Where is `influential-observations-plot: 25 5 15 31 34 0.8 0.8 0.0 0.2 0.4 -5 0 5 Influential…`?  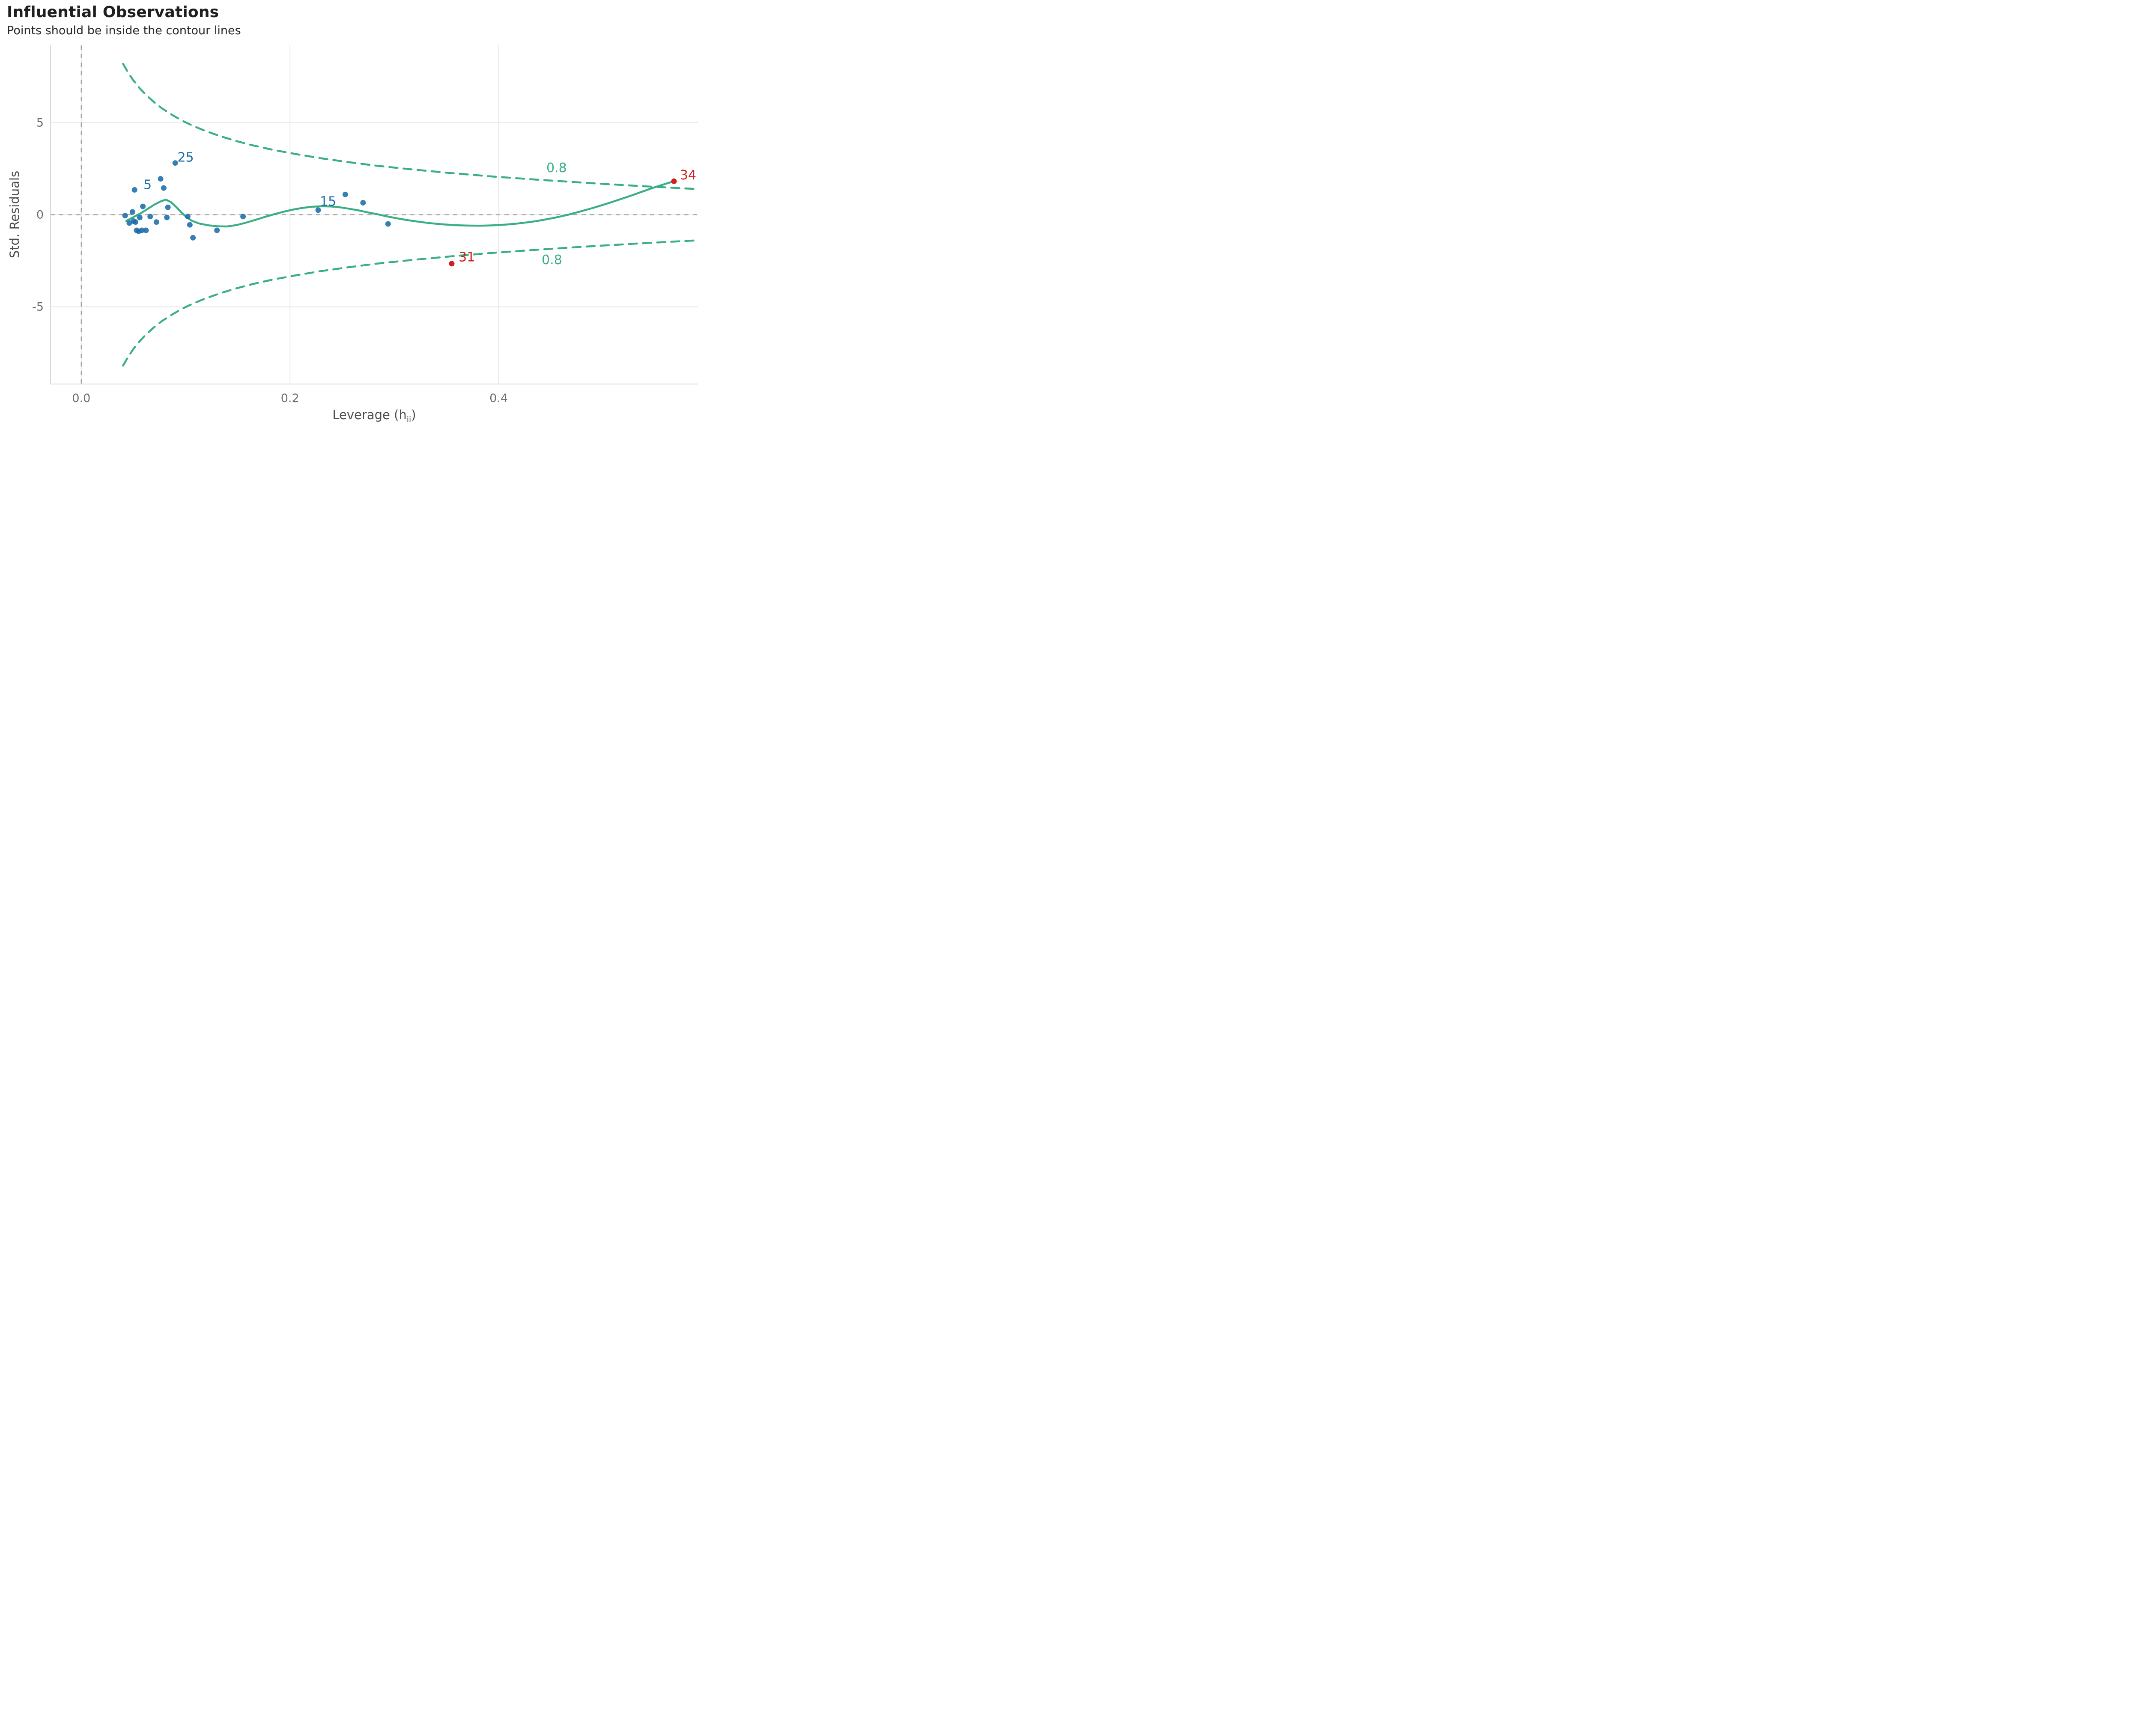
influential-observations-plot: 25 5 15 31 34 0.8 0.8 0.0 0.2 0.4 -5 0 5 Influential… is located at coordinates (351, 217).